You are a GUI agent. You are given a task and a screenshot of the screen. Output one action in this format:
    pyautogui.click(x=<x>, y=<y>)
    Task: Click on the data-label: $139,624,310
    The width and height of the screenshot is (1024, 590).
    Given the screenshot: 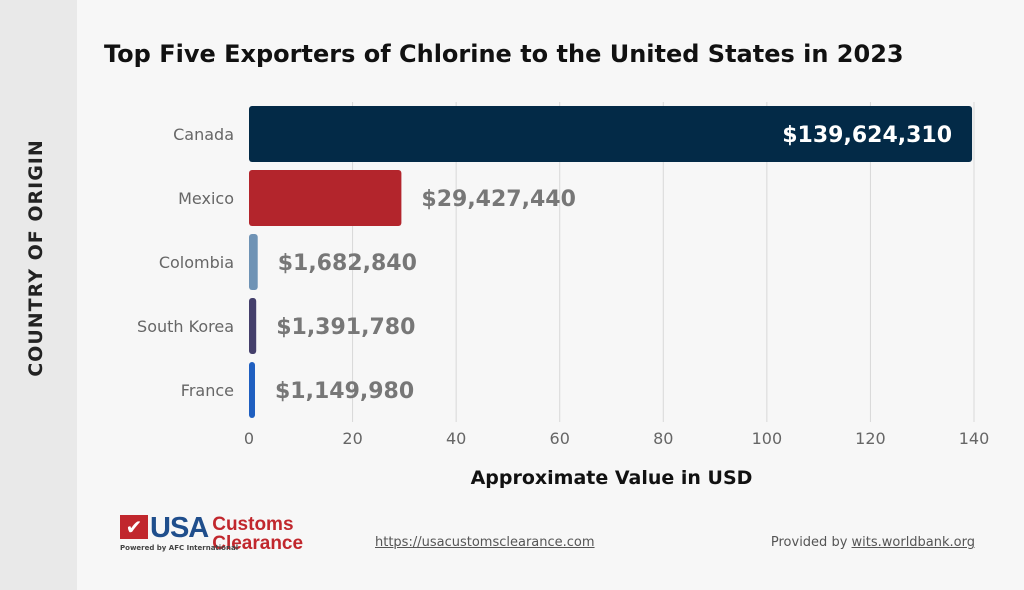 What is the action you would take?
    pyautogui.click(x=867, y=135)
    